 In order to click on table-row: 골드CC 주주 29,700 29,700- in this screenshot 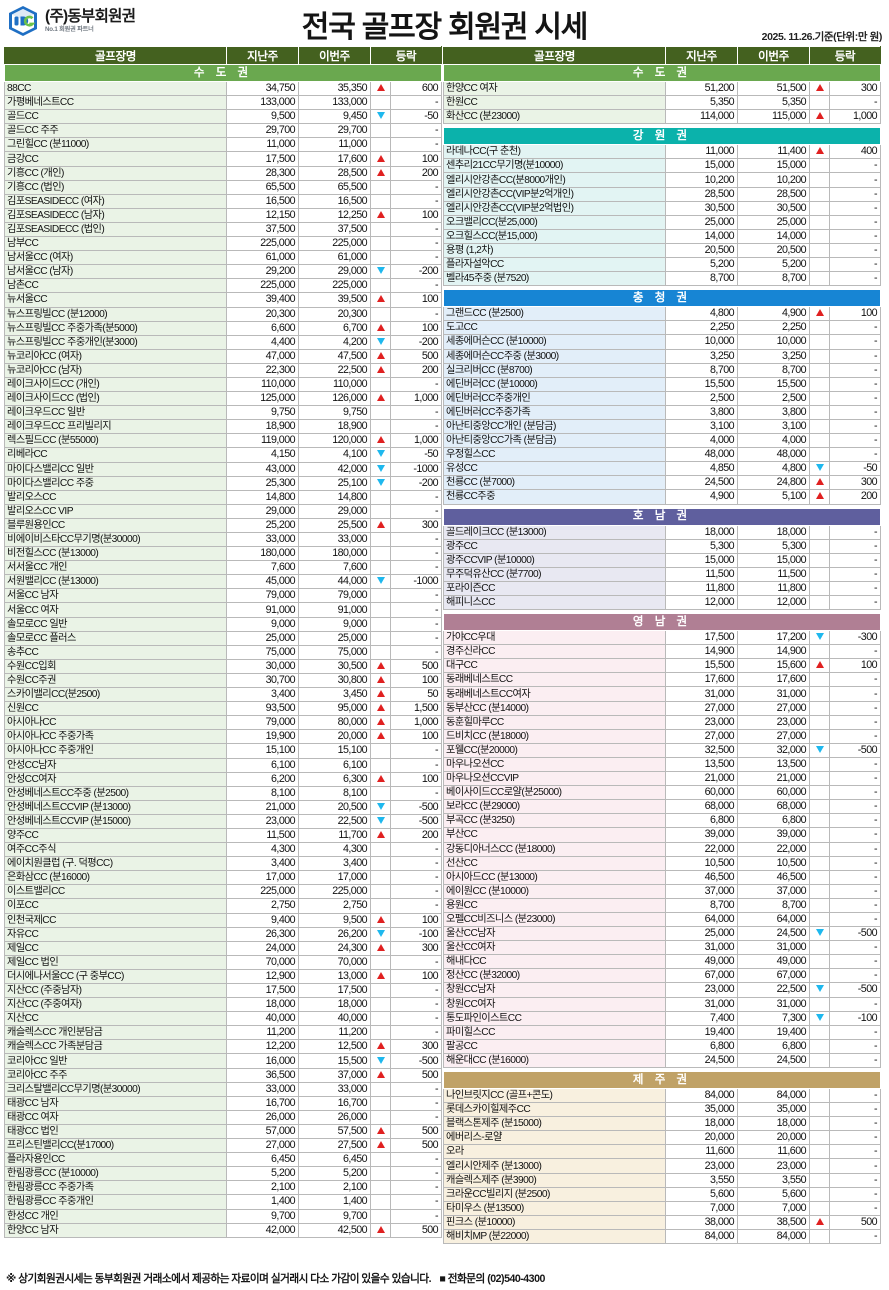, I will do `click(223, 131)`.